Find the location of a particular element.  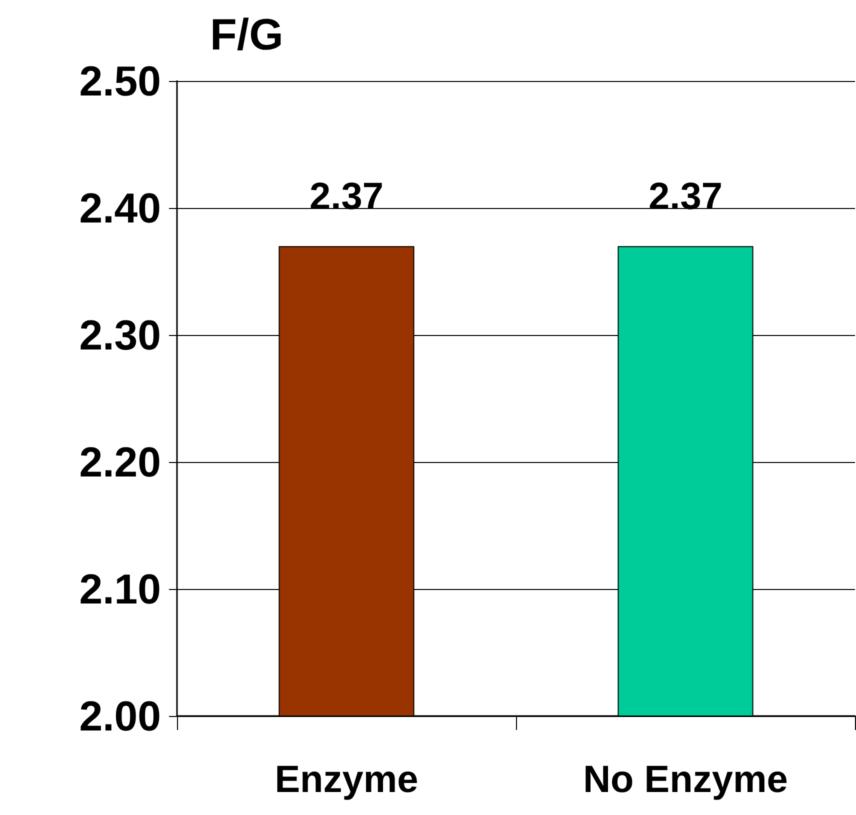

x-tick-label: Enzyme is located at coordinates (346, 780).